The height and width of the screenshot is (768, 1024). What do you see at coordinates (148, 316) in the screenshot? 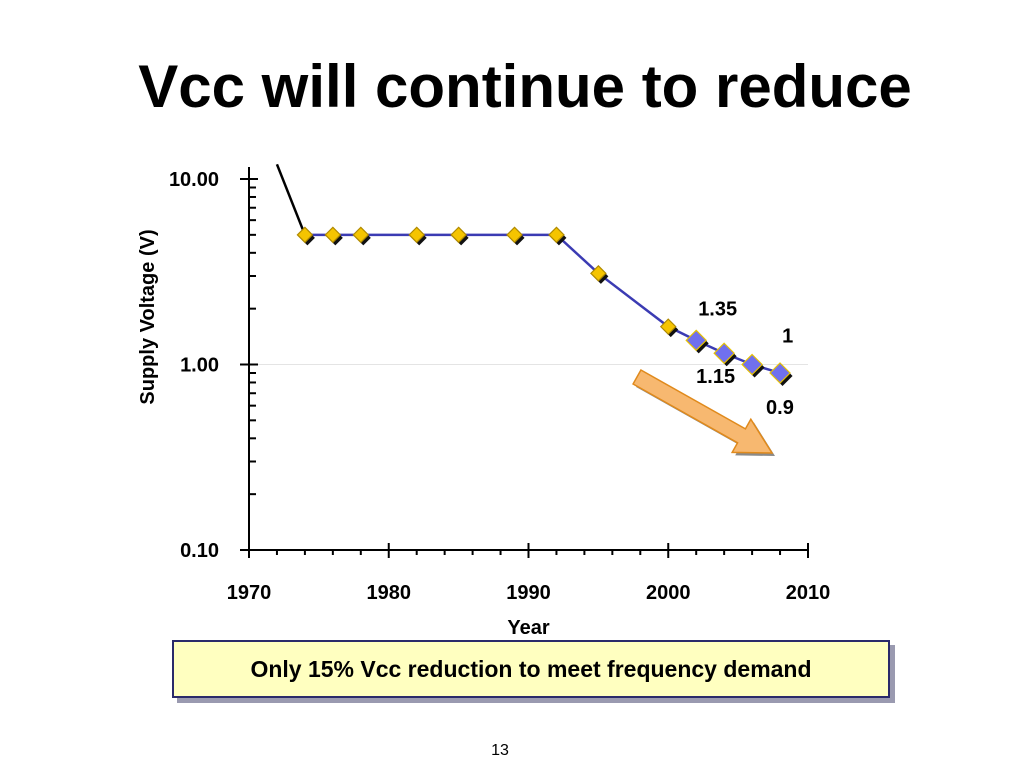
I see `y-axis-title: Supply Voltage (V)` at bounding box center [148, 316].